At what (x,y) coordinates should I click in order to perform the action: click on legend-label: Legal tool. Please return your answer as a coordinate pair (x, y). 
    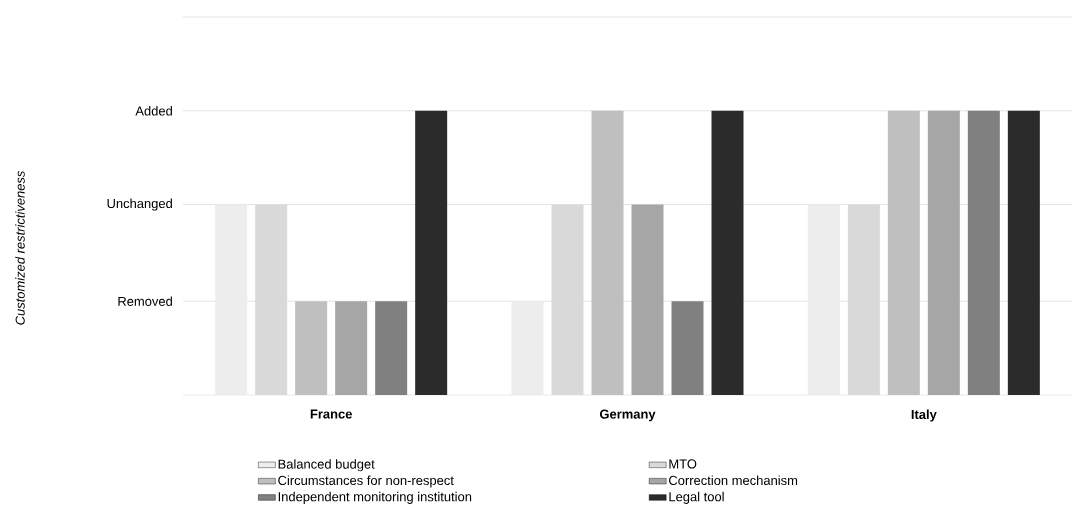
    Looking at the image, I should click on (696, 497).